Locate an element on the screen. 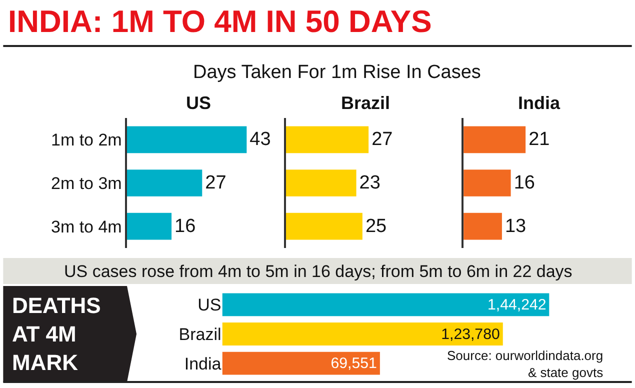  data-label: 13 is located at coordinates (515, 226).